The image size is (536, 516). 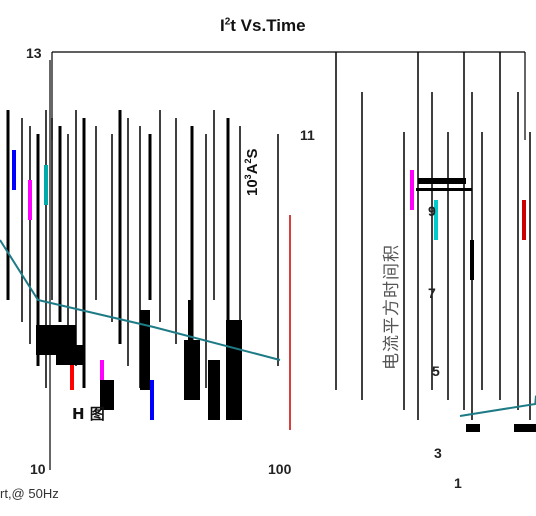 What do you see at coordinates (280, 469) in the screenshot?
I see `x-tick-label-1: 100` at bounding box center [280, 469].